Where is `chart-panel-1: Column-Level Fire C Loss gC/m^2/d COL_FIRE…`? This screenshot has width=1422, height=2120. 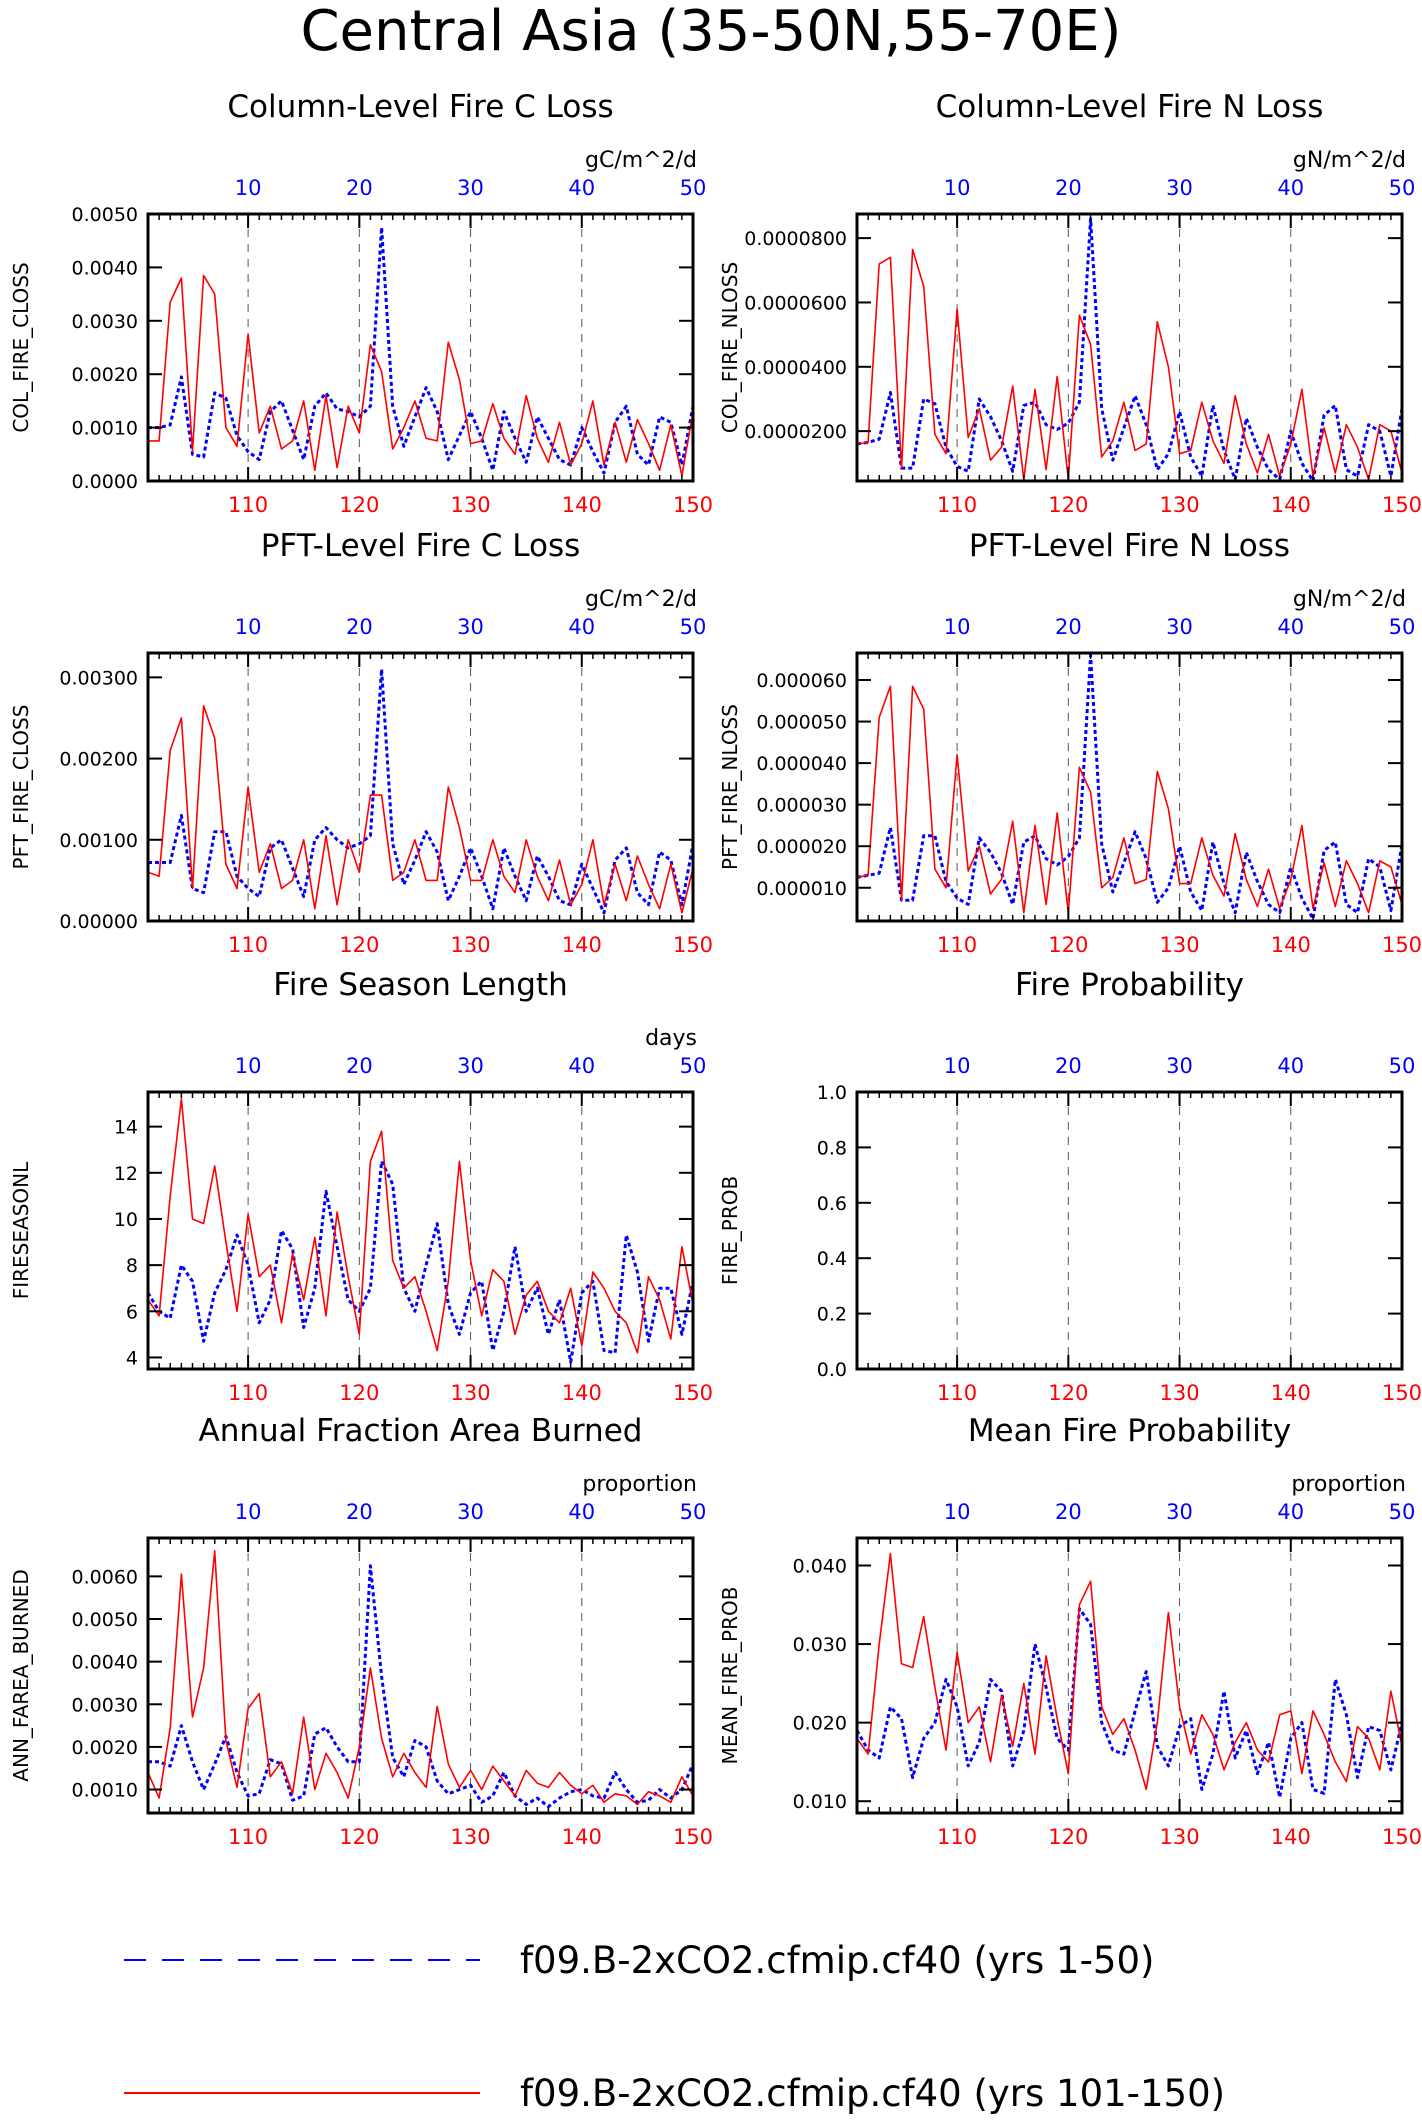
chart-panel-1: Column-Level Fire C Loss gC/m^2/d COL_FIRE… is located at coordinates (361, 303).